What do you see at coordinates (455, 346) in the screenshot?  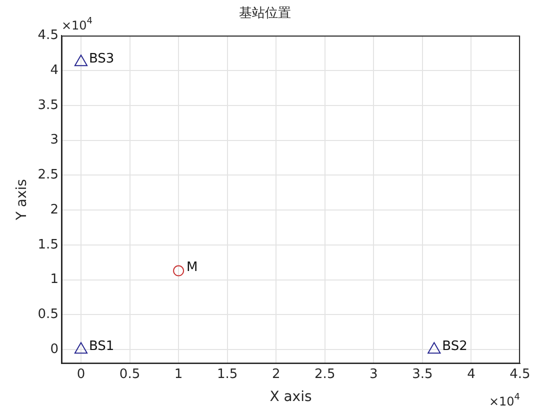 I see `series-label: BS2` at bounding box center [455, 346].